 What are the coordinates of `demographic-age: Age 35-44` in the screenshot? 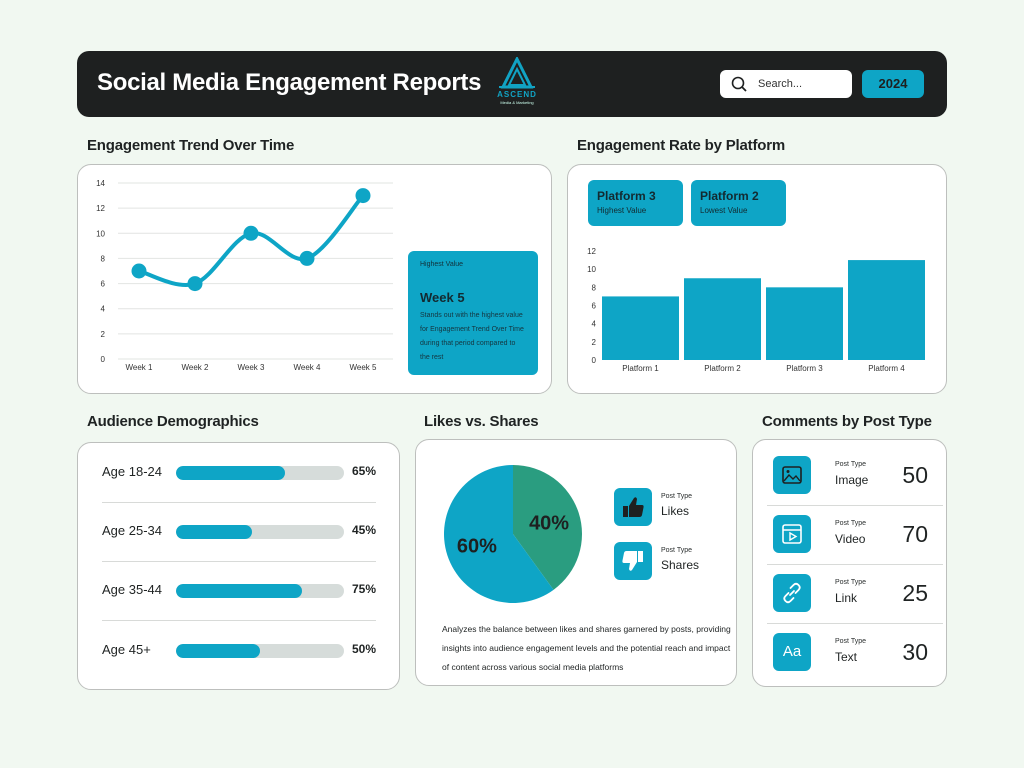 It's located at (132, 589).